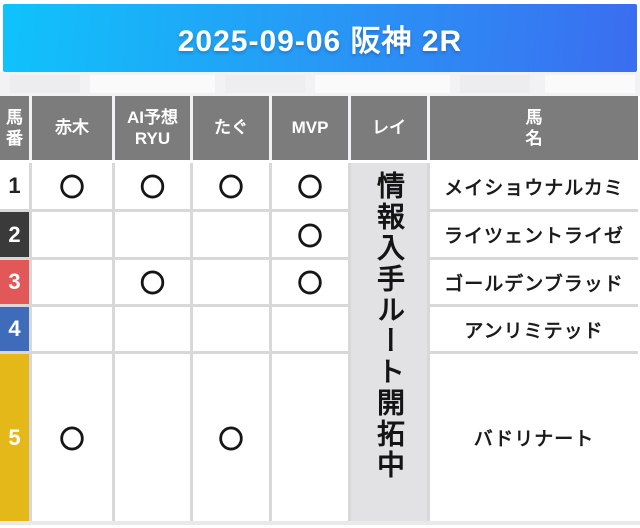 The image size is (640, 528). I want to click on horse-number: 4, so click(14, 329).